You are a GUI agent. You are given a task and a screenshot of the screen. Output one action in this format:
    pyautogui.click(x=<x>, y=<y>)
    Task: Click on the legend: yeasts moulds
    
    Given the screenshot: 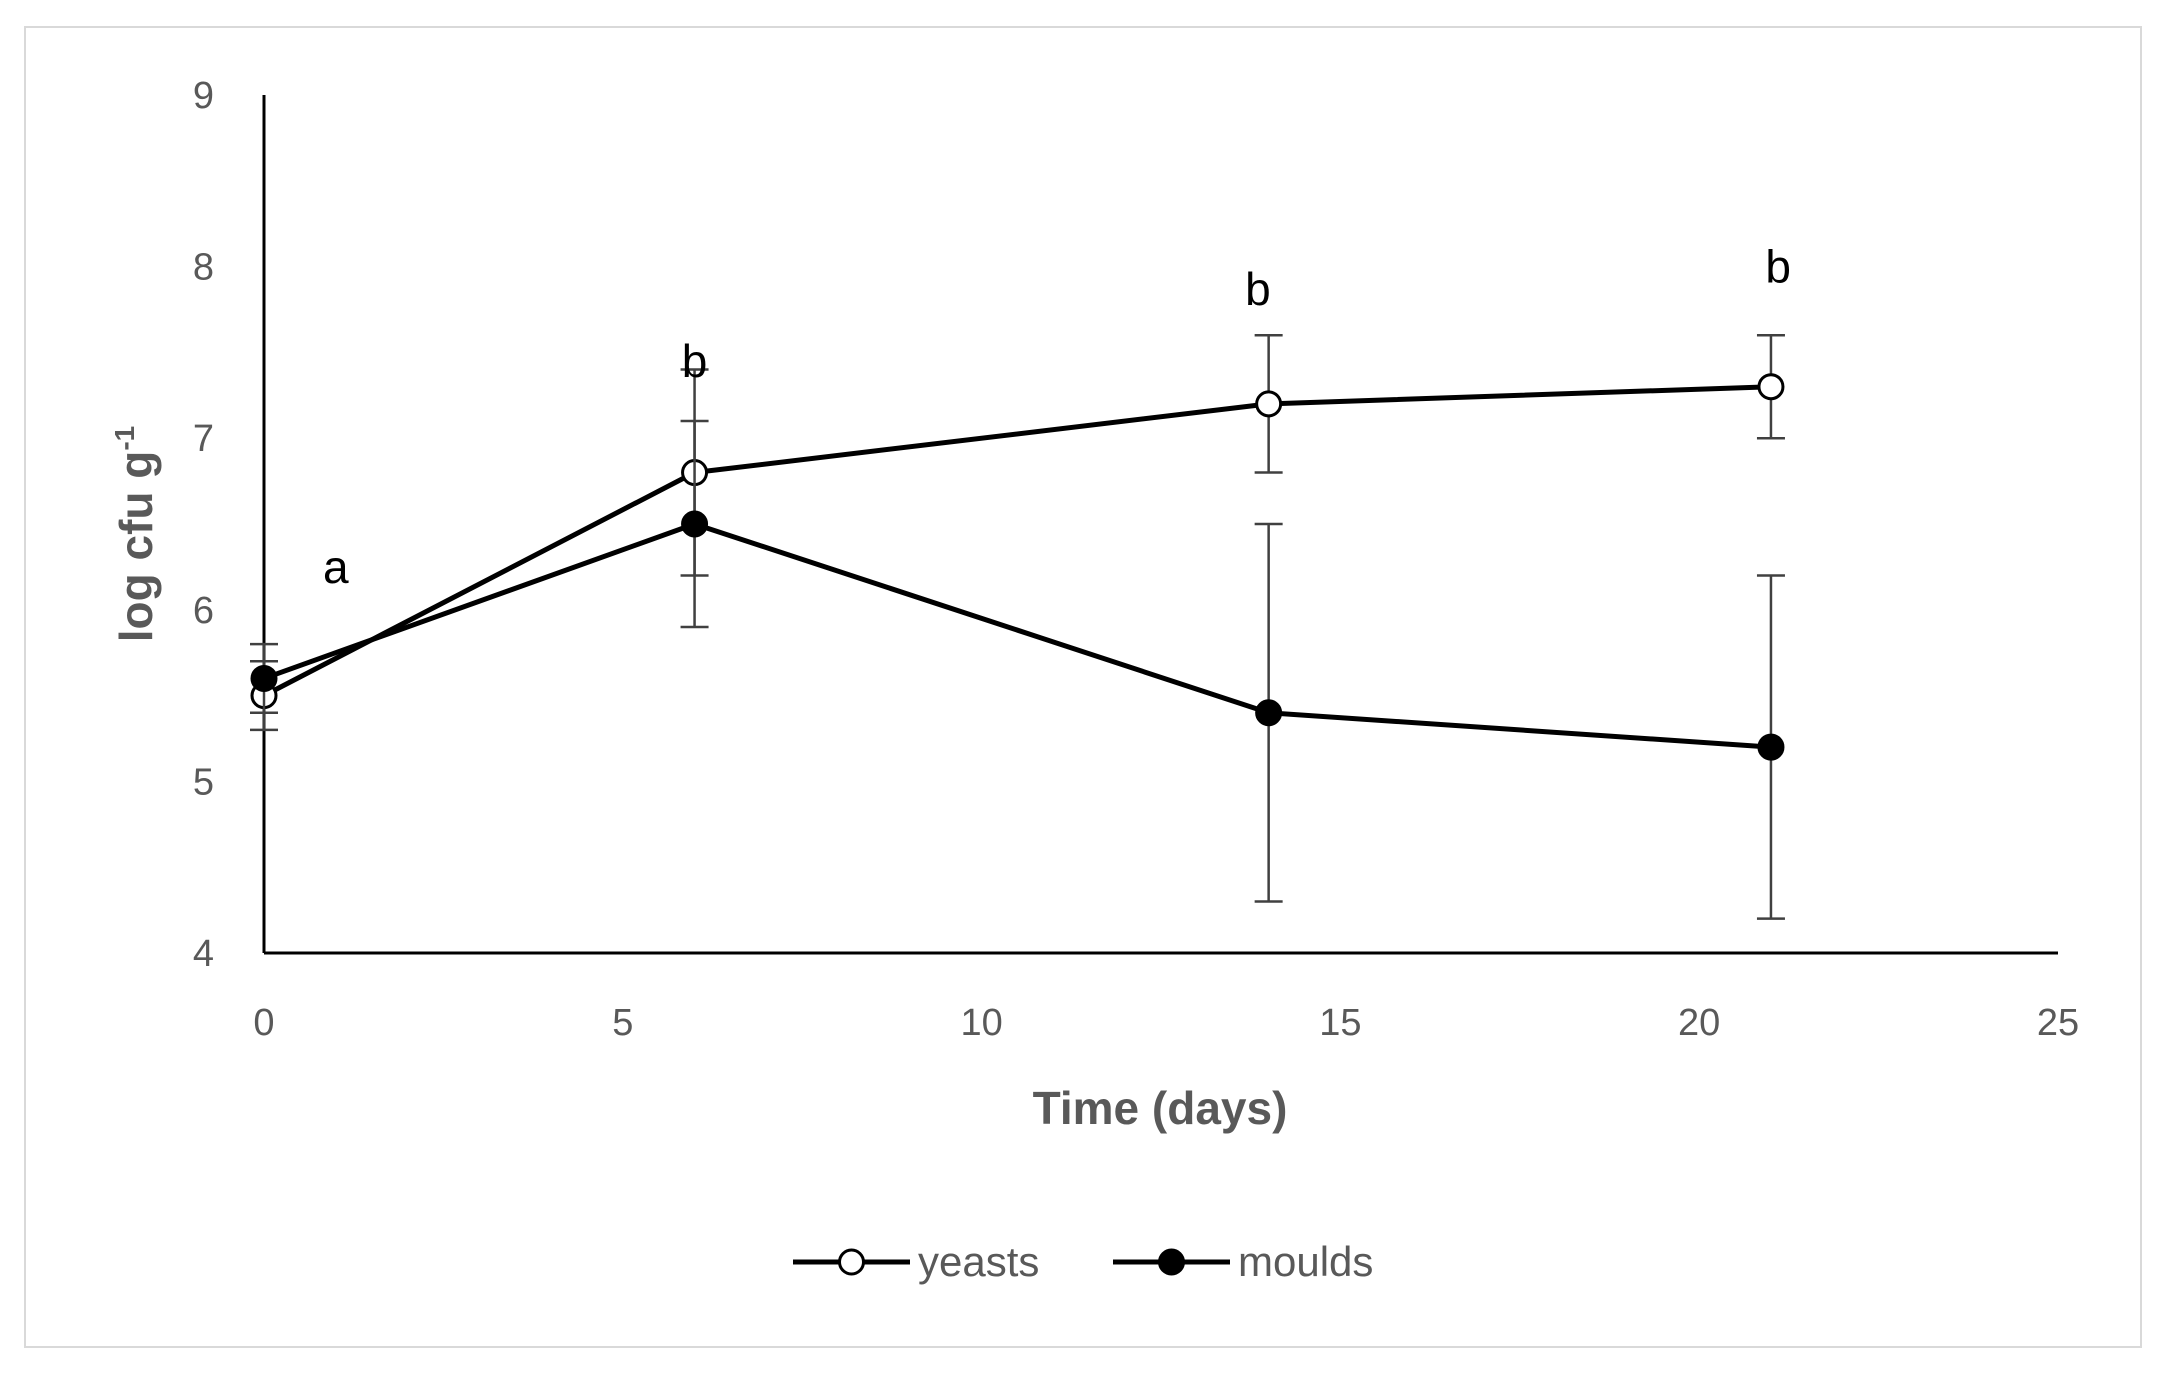 What is the action you would take?
    pyautogui.click(x=1083, y=1261)
    